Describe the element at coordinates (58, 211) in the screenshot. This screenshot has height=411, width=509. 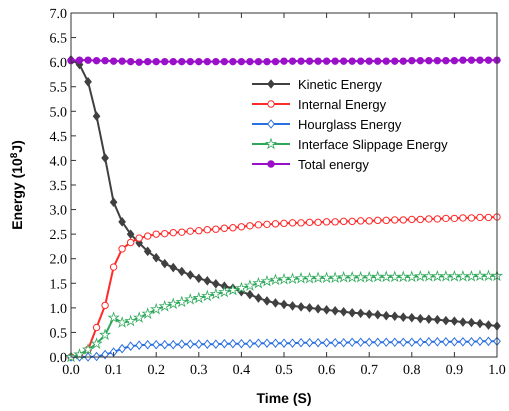
I see `y-tick-label: 3.0` at that location.